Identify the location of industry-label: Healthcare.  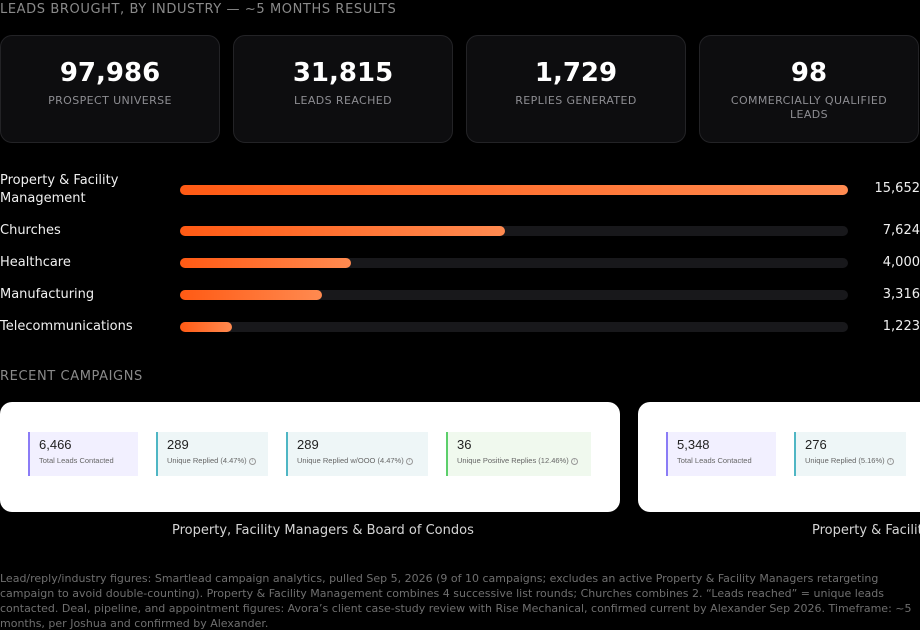
(35, 262).